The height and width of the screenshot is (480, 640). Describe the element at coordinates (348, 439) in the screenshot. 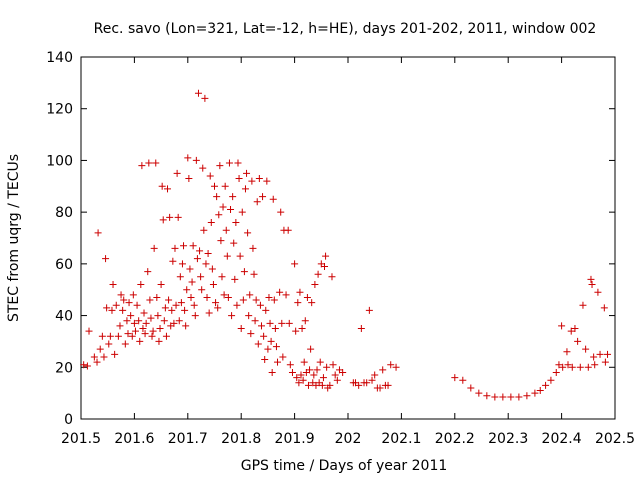

I see `x-tick-label: 202` at that location.